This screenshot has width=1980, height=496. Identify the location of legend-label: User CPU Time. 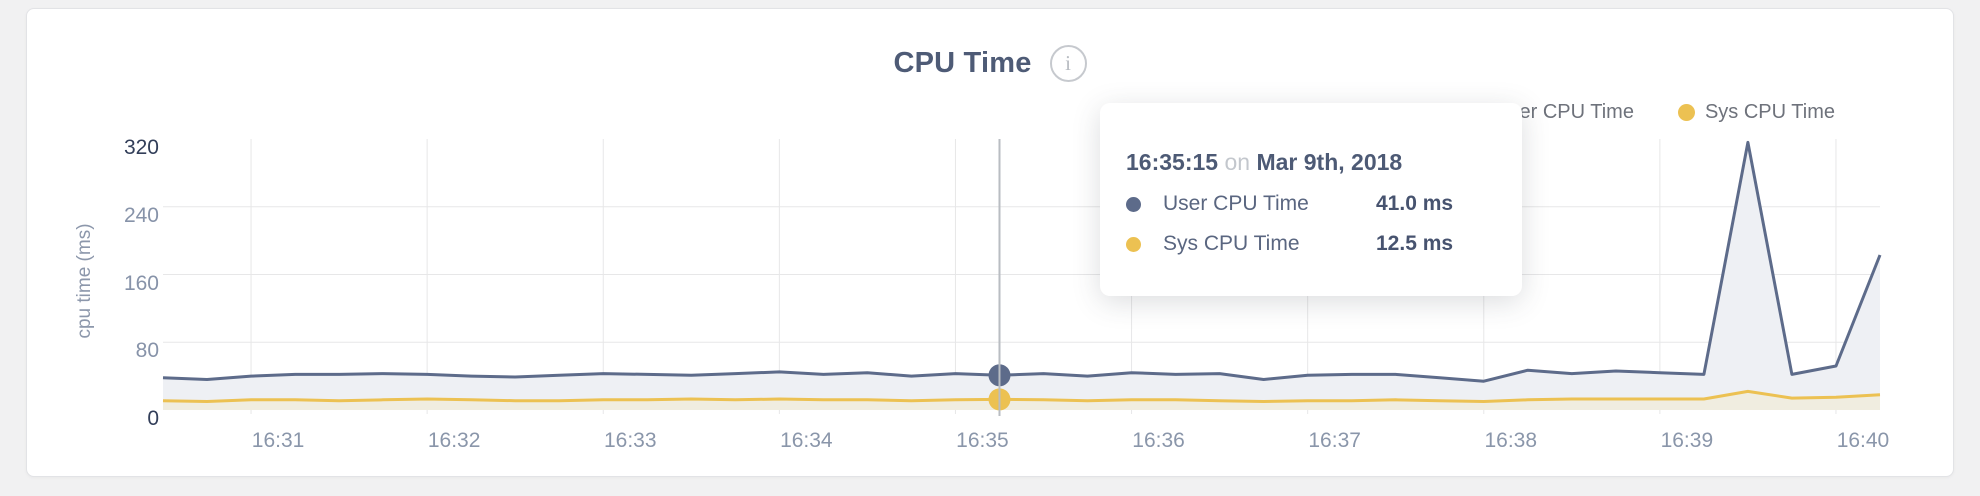
(1564, 112).